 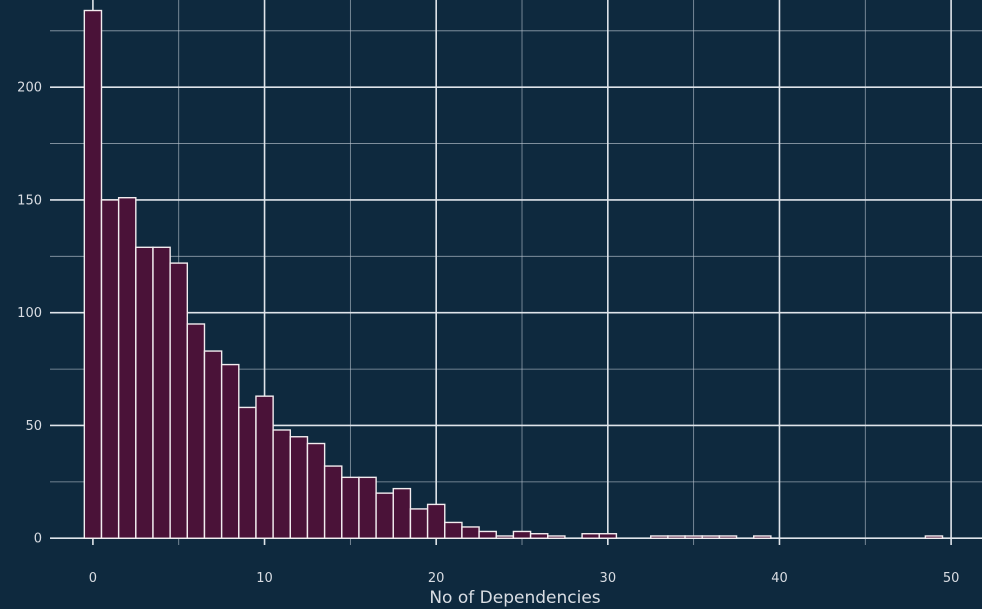 What do you see at coordinates (38, 539) in the screenshot?
I see `y-tick-label: 0` at bounding box center [38, 539].